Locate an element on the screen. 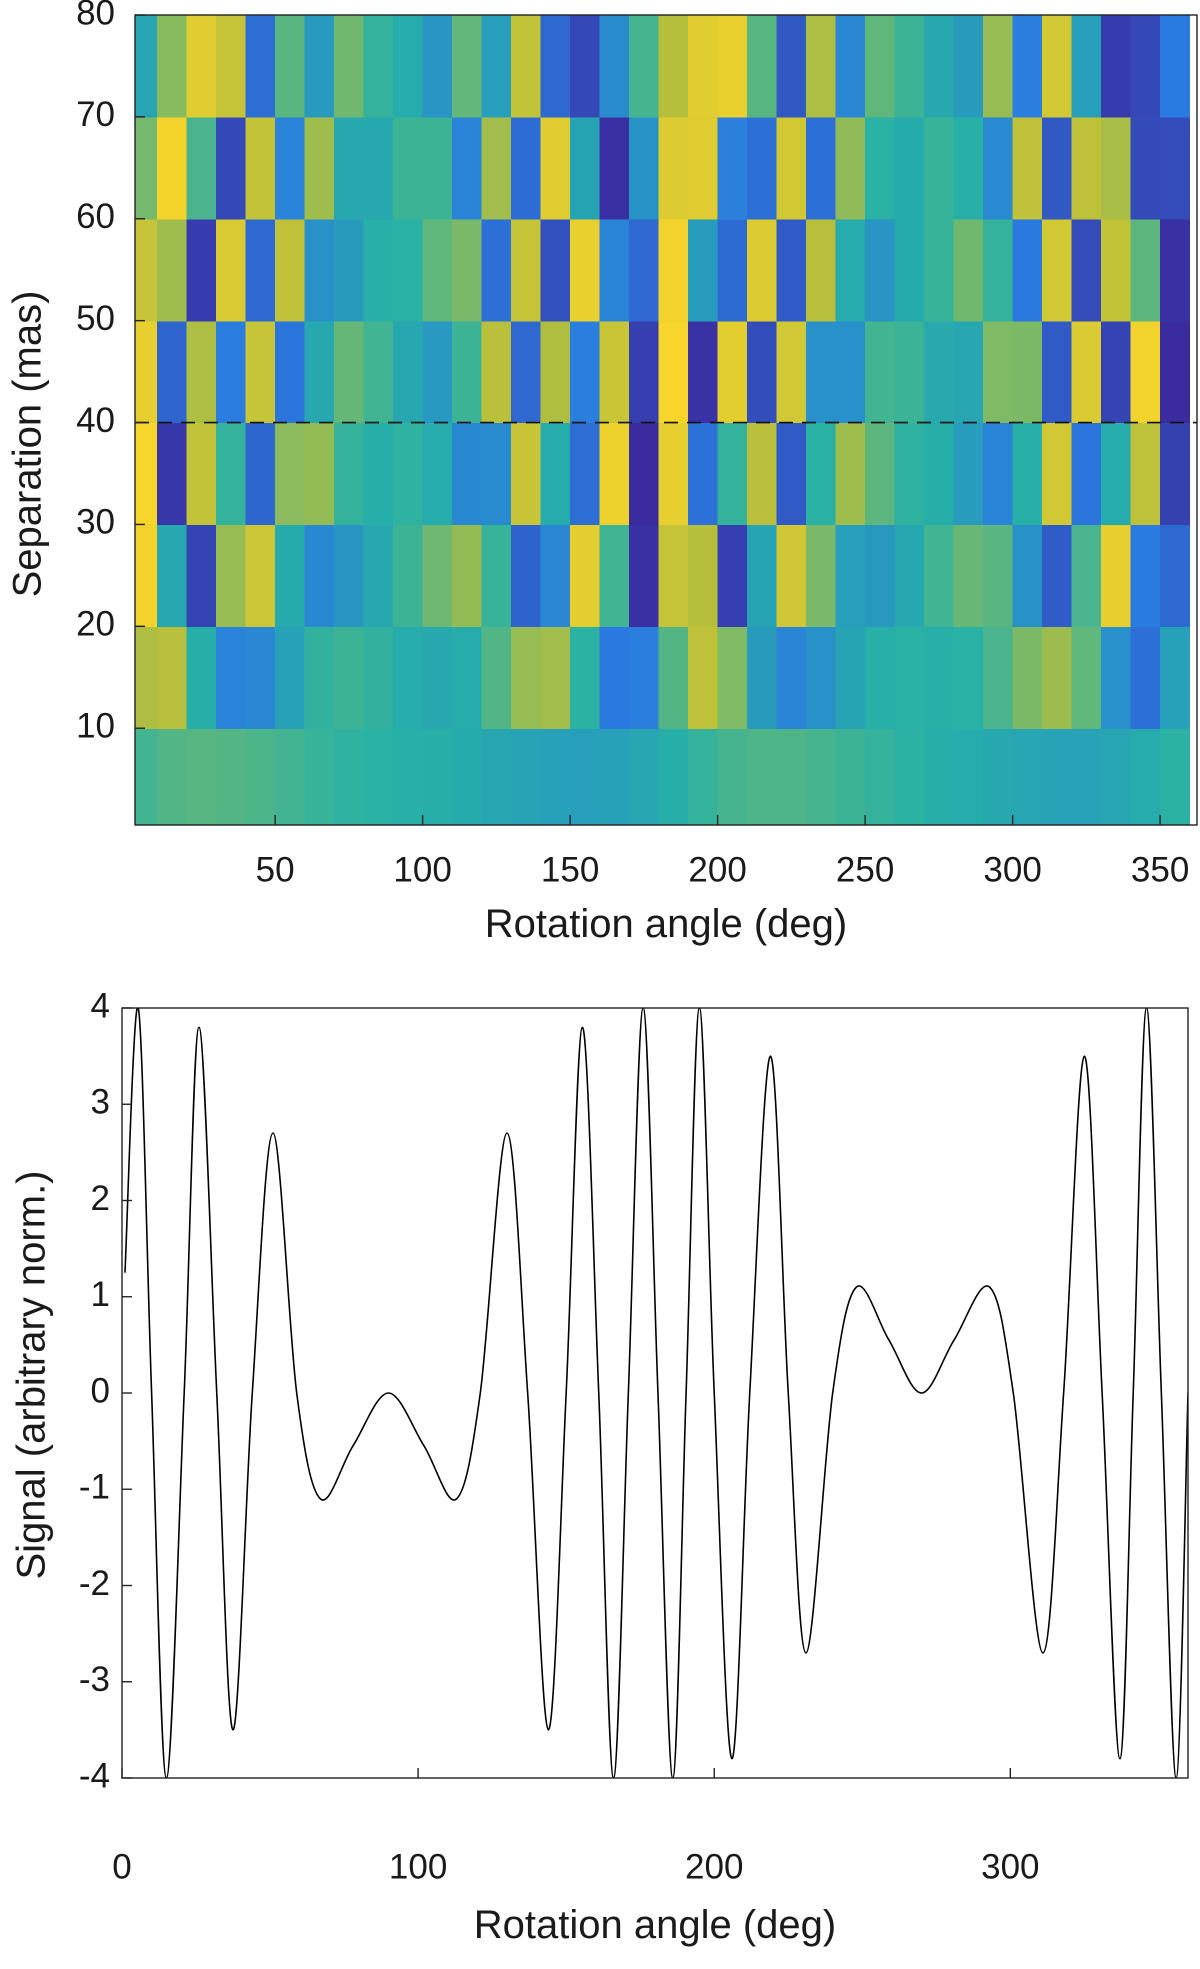 This screenshot has height=1969, width=1200. x-axis-label: Rotation angle (deg) is located at coordinates (655, 1925).